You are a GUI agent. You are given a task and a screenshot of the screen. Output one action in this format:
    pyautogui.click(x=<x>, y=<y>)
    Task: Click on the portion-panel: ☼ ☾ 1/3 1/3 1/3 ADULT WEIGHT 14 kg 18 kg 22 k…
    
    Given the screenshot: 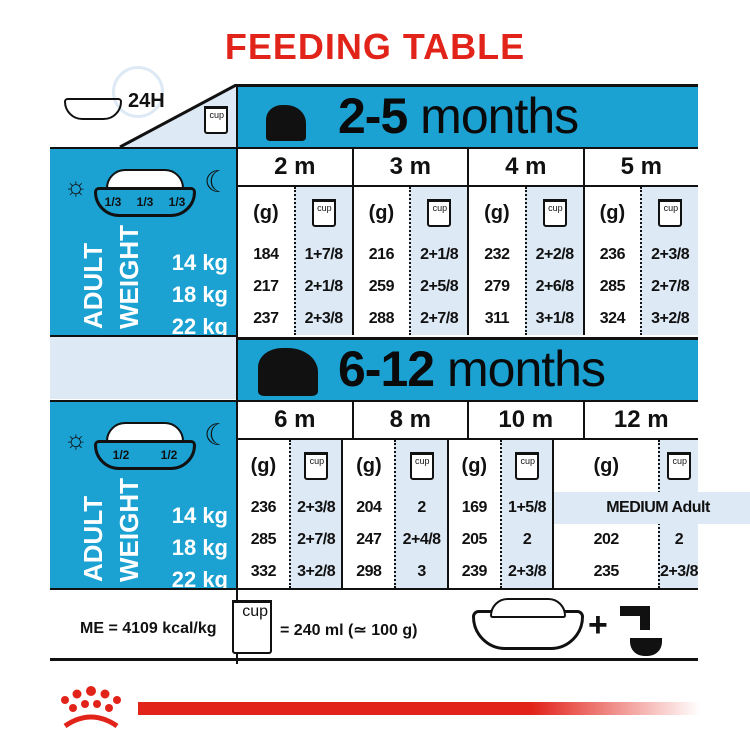 What is the action you would take?
    pyautogui.click(x=143, y=243)
    